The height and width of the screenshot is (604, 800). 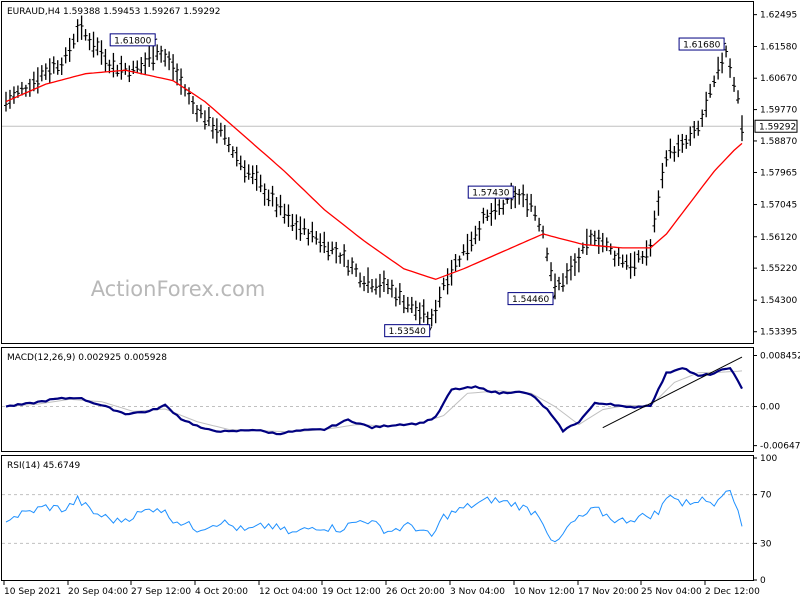 I want to click on macd-axis-label: 0.00, so click(x=770, y=408).